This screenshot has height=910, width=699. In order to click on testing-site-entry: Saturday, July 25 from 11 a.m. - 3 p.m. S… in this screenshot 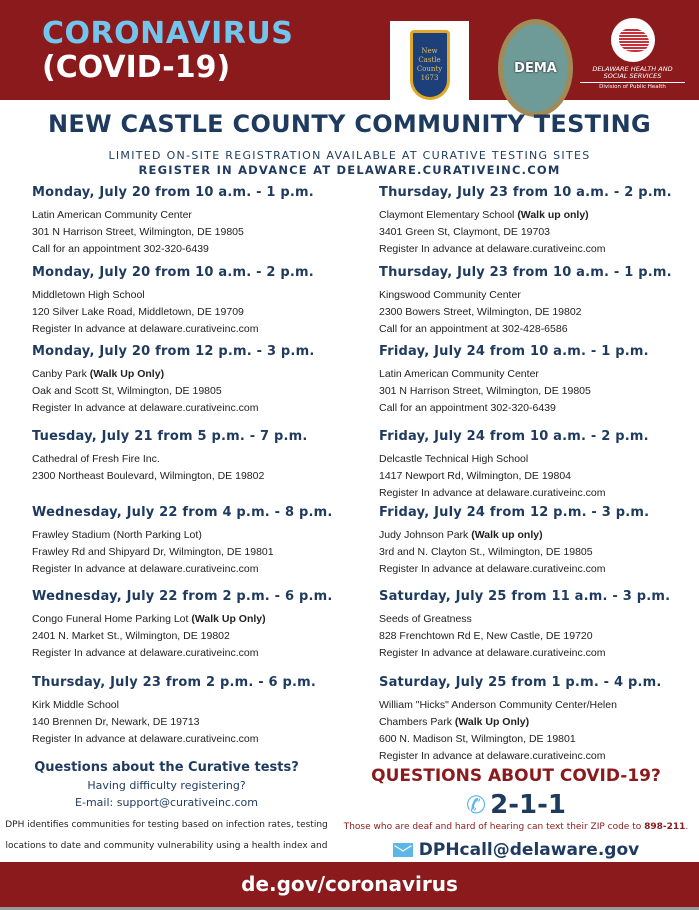, I will do `click(539, 625)`.